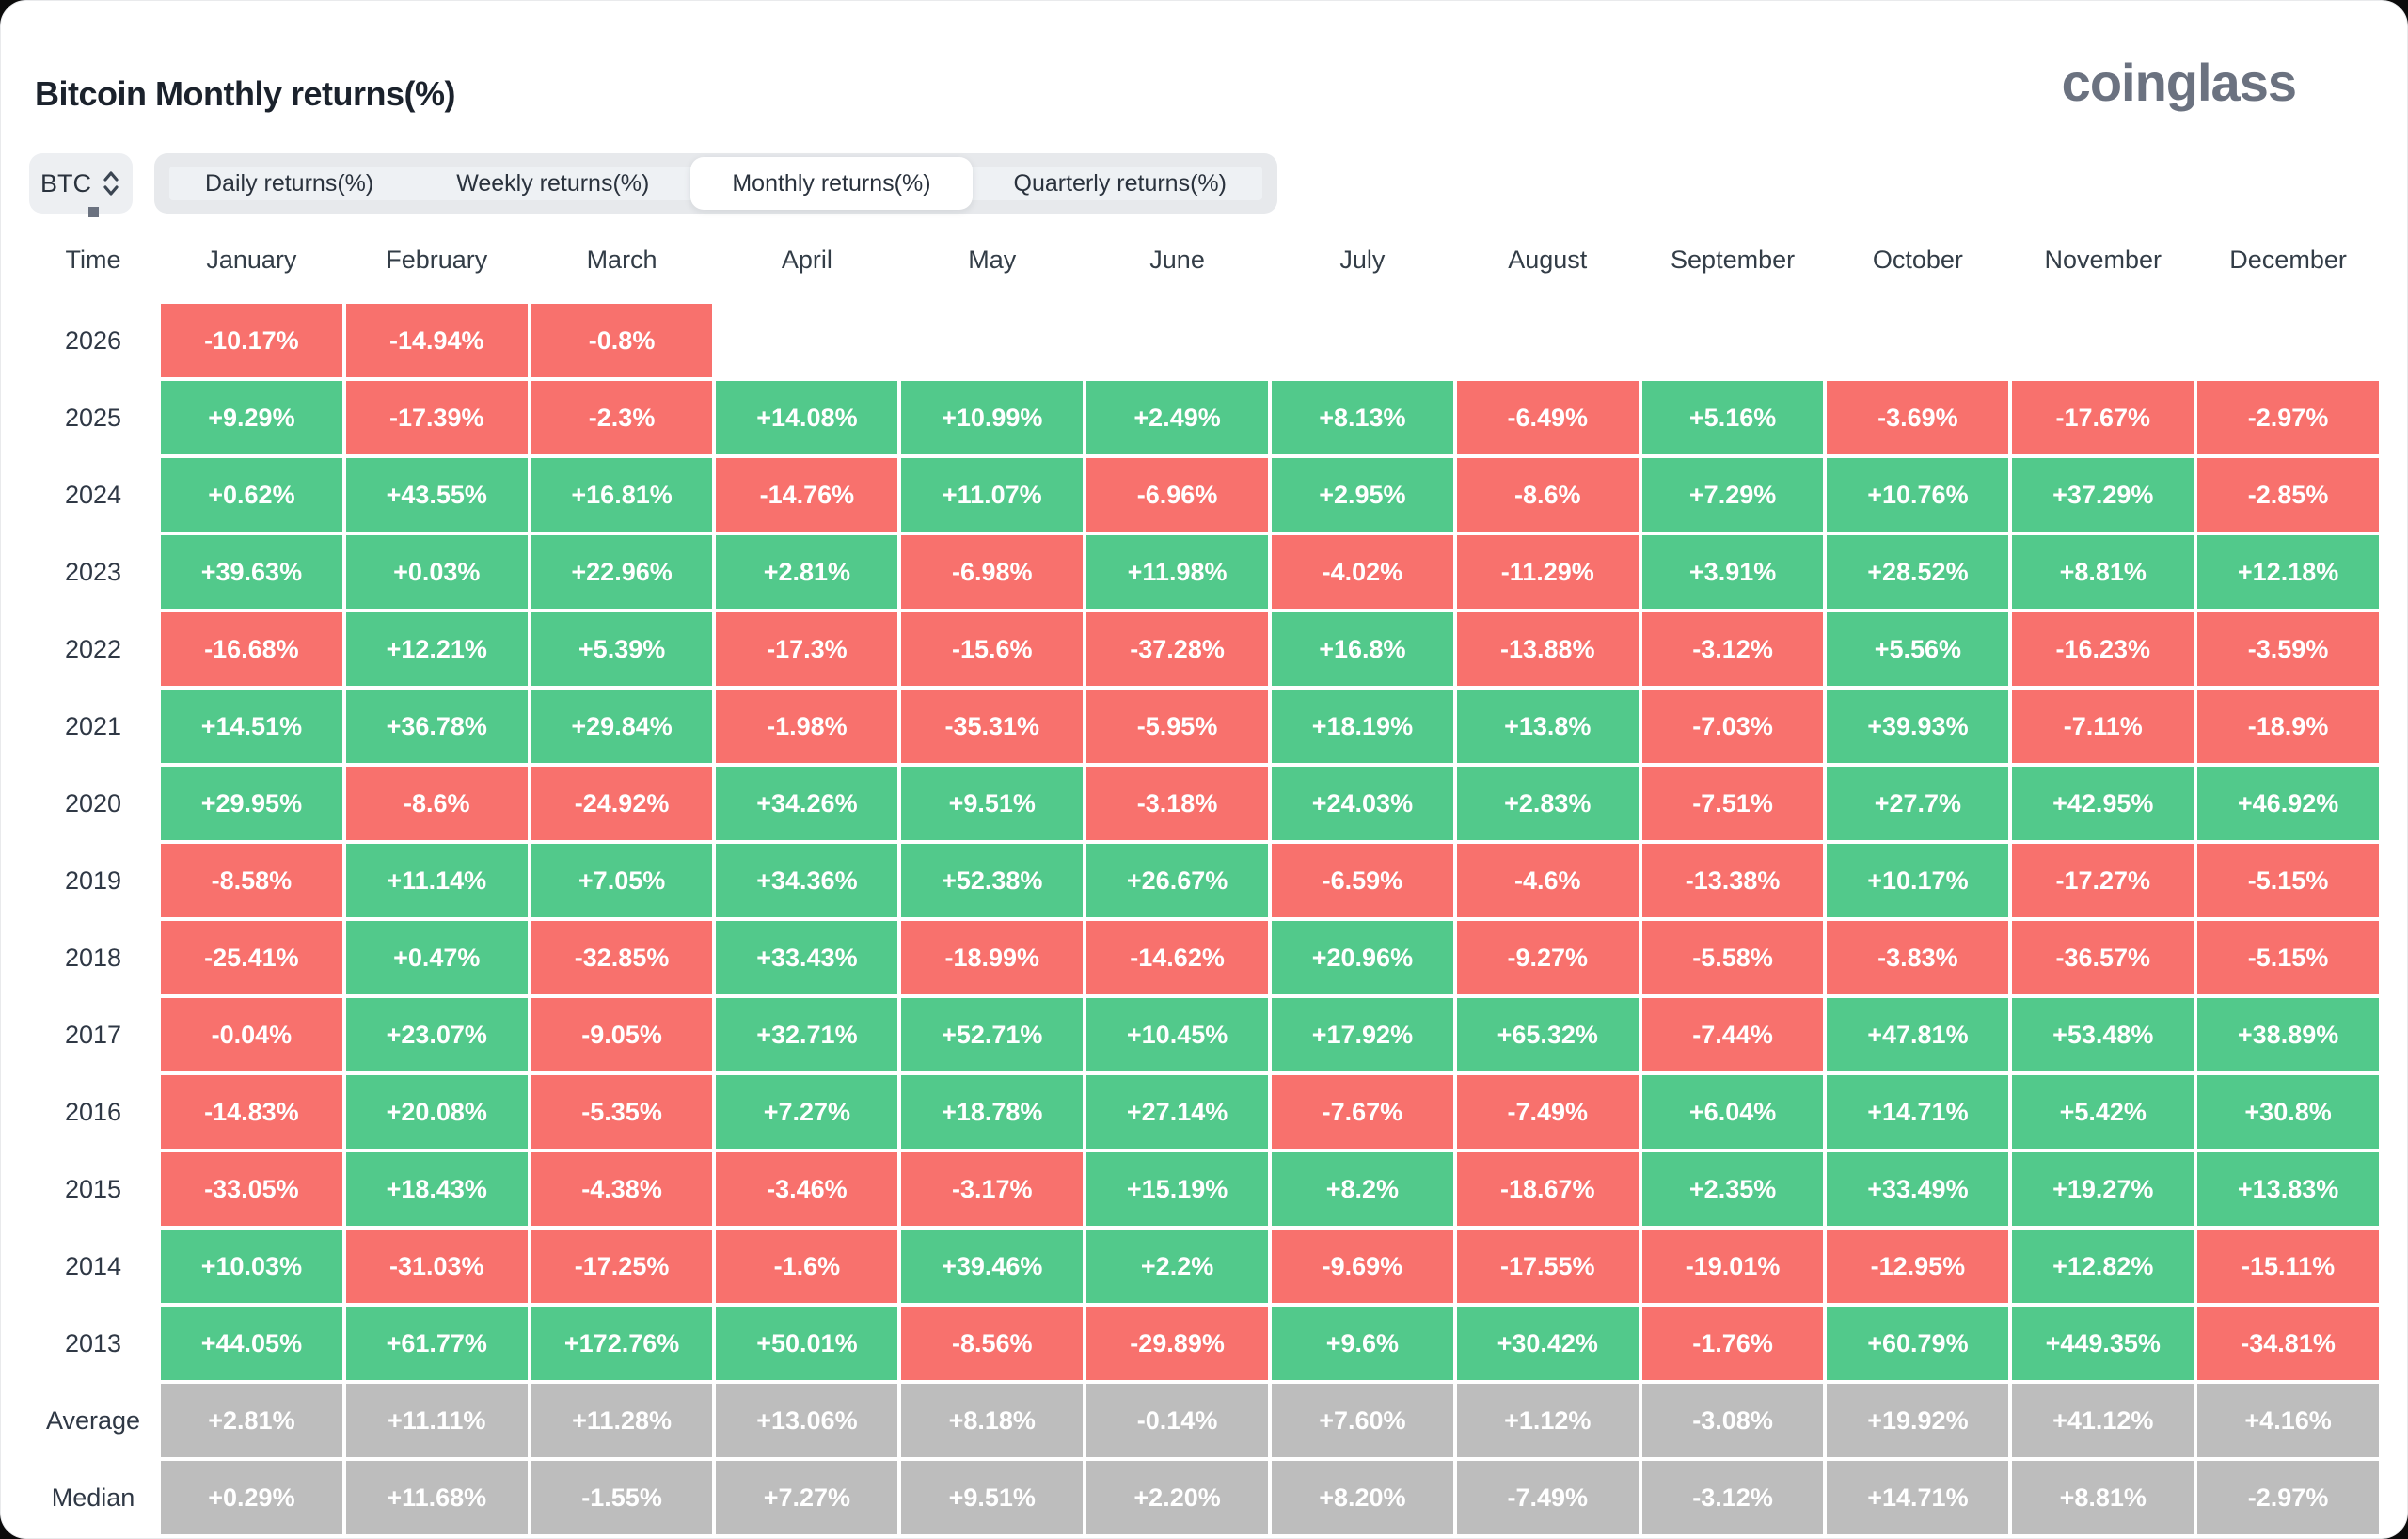 The height and width of the screenshot is (1539, 2408). What do you see at coordinates (1548, 1189) in the screenshot?
I see `return-cell: -18.67%` at bounding box center [1548, 1189].